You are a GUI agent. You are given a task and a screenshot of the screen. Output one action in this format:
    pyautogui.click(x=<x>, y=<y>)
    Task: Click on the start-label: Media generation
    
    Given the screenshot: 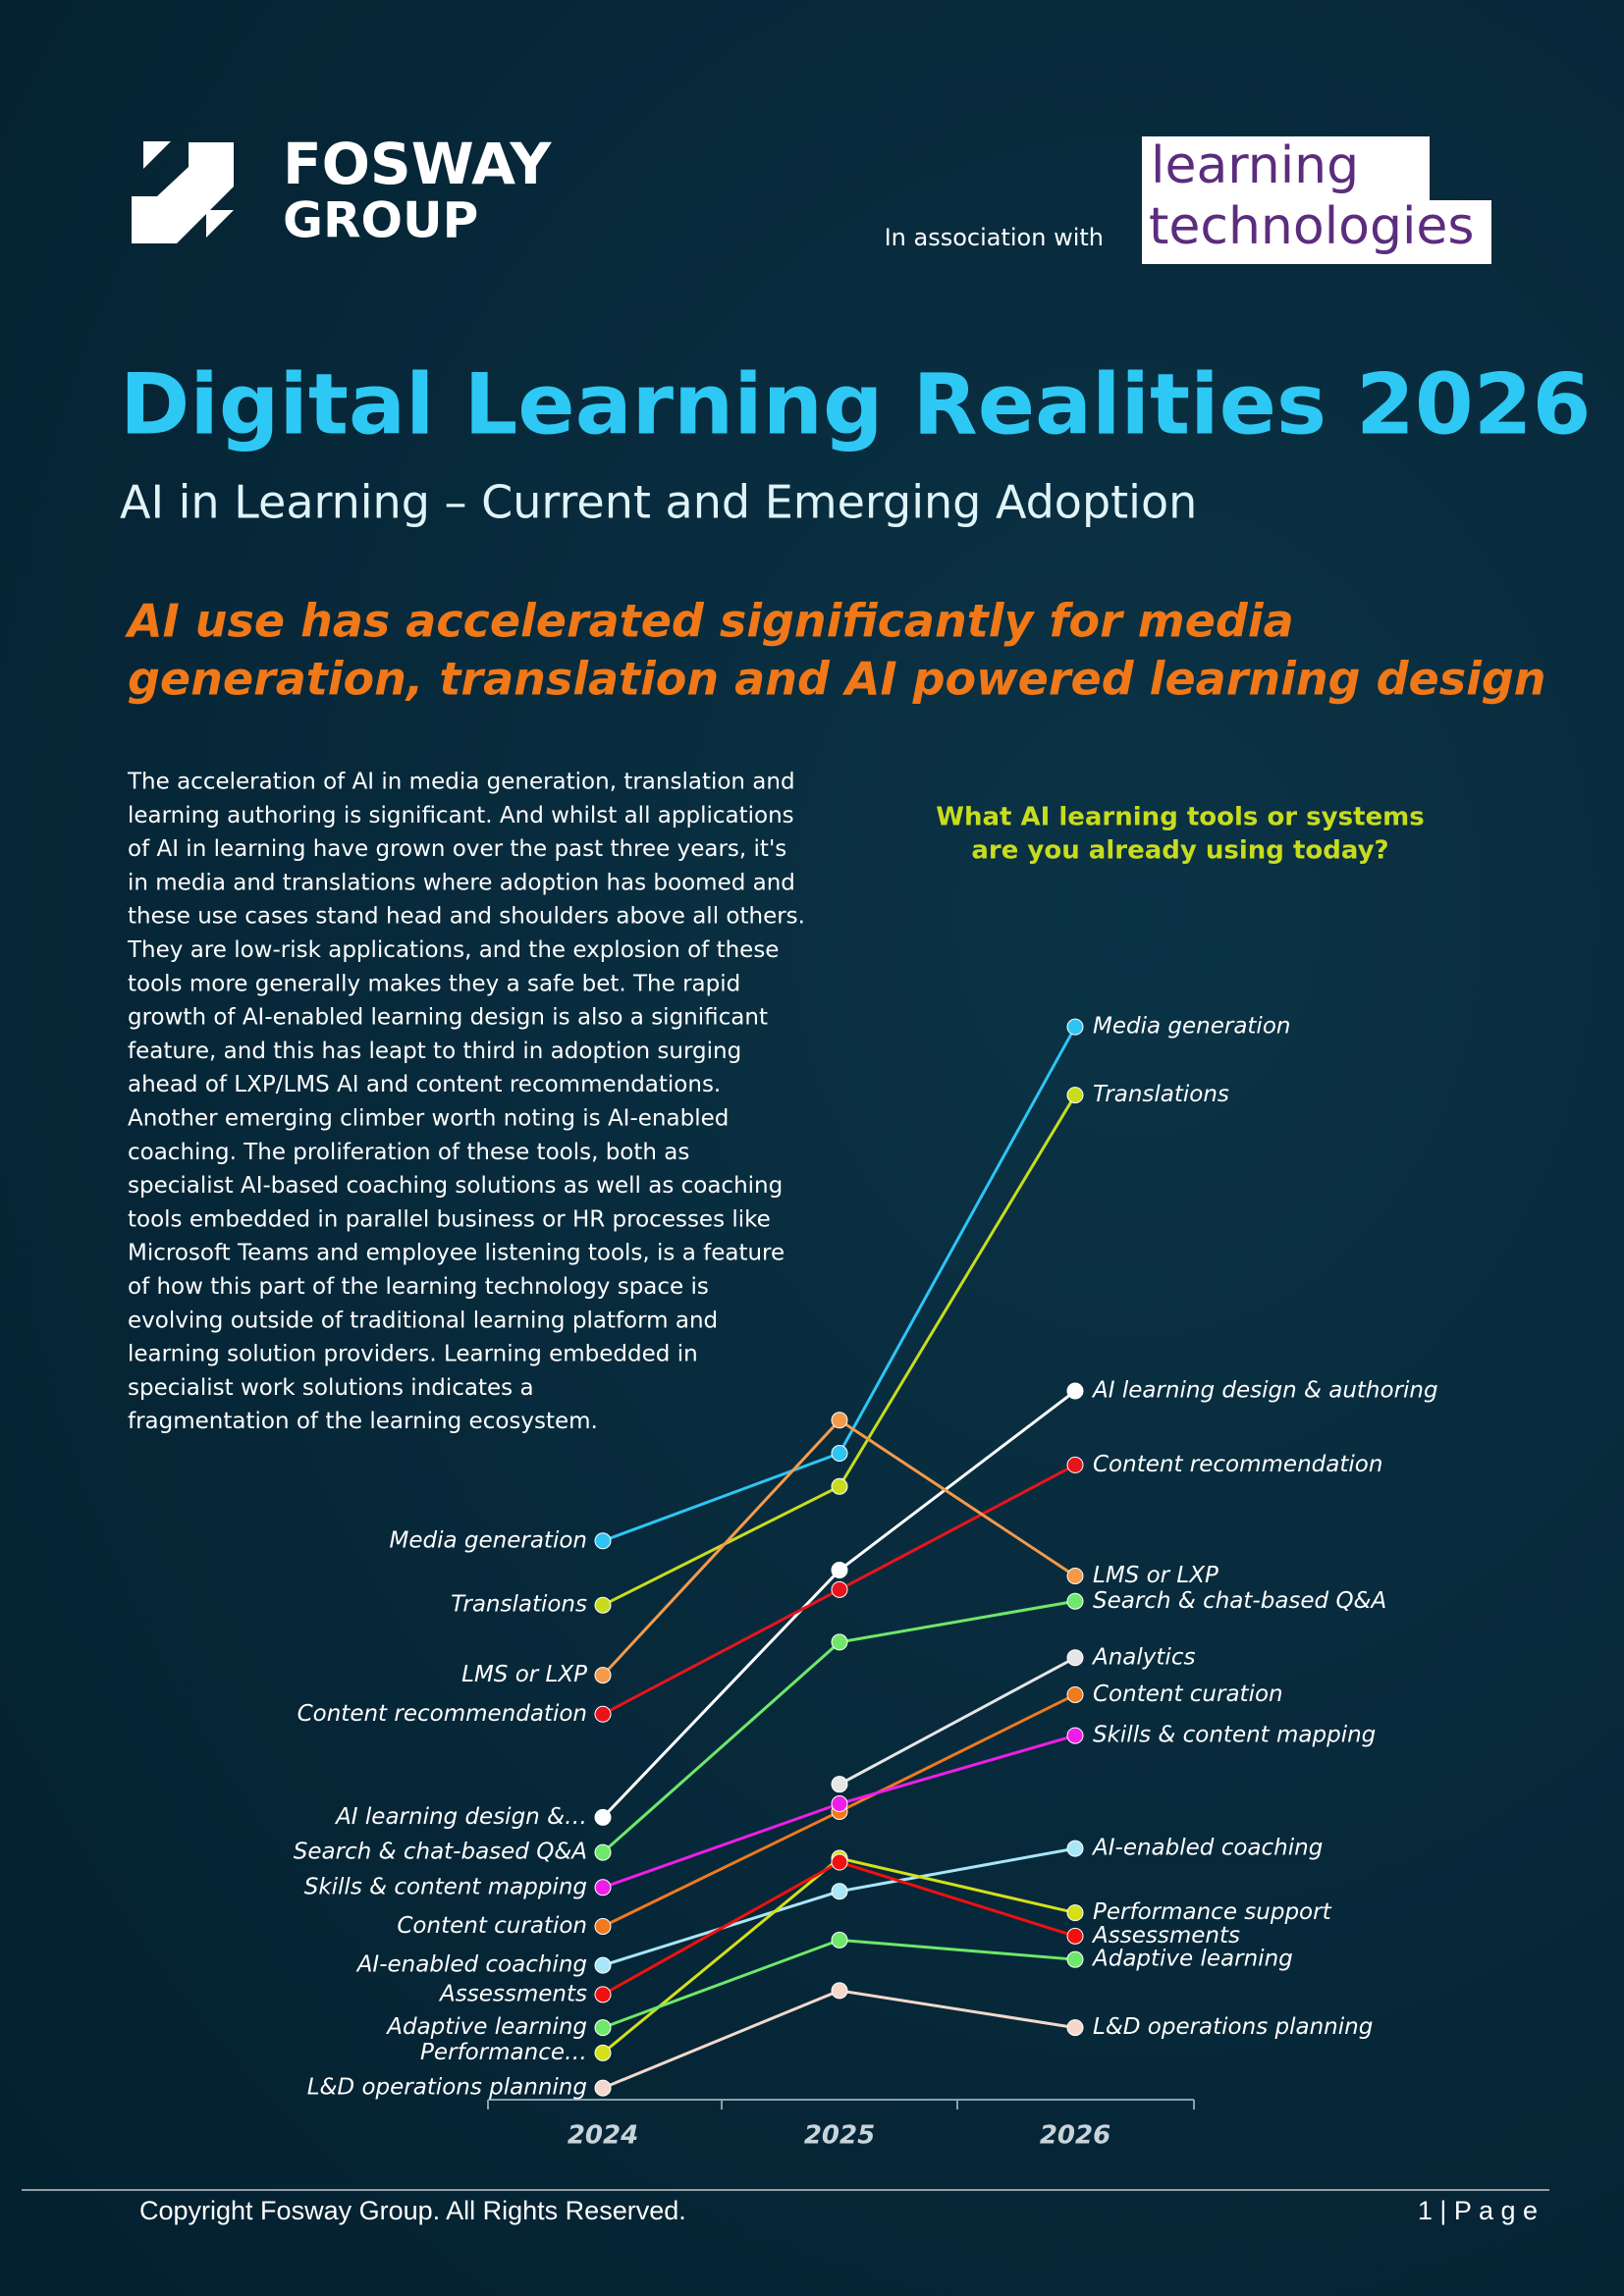 What is the action you would take?
    pyautogui.click(x=488, y=1540)
    